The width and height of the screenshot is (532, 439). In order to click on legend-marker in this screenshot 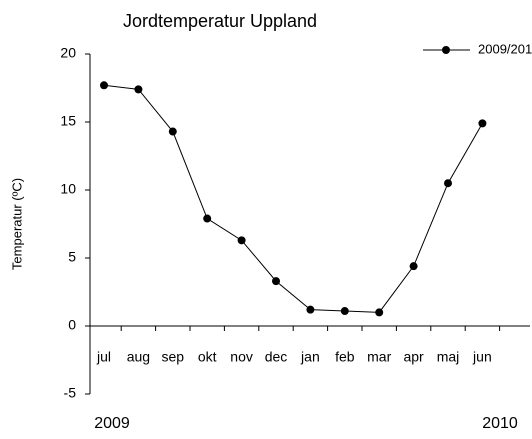, I will do `click(446, 50)`.